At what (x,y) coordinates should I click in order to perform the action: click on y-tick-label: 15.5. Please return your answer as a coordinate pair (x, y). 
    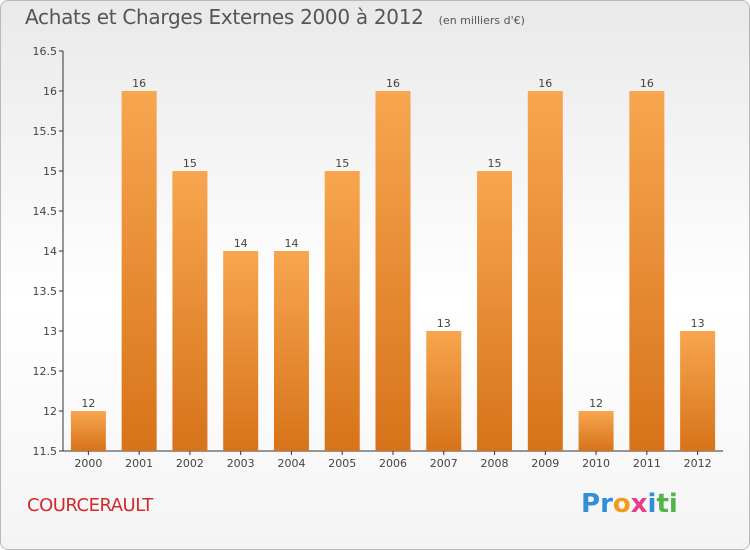
    Looking at the image, I should click on (45, 131).